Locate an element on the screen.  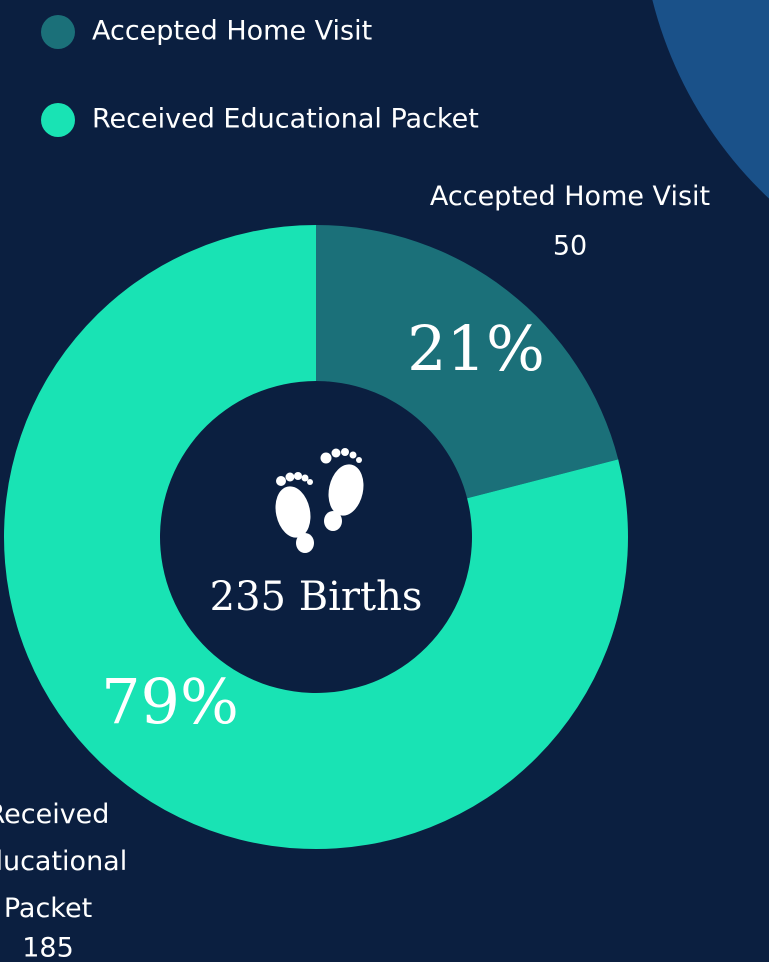
slice-count: 50 is located at coordinates (570, 246).